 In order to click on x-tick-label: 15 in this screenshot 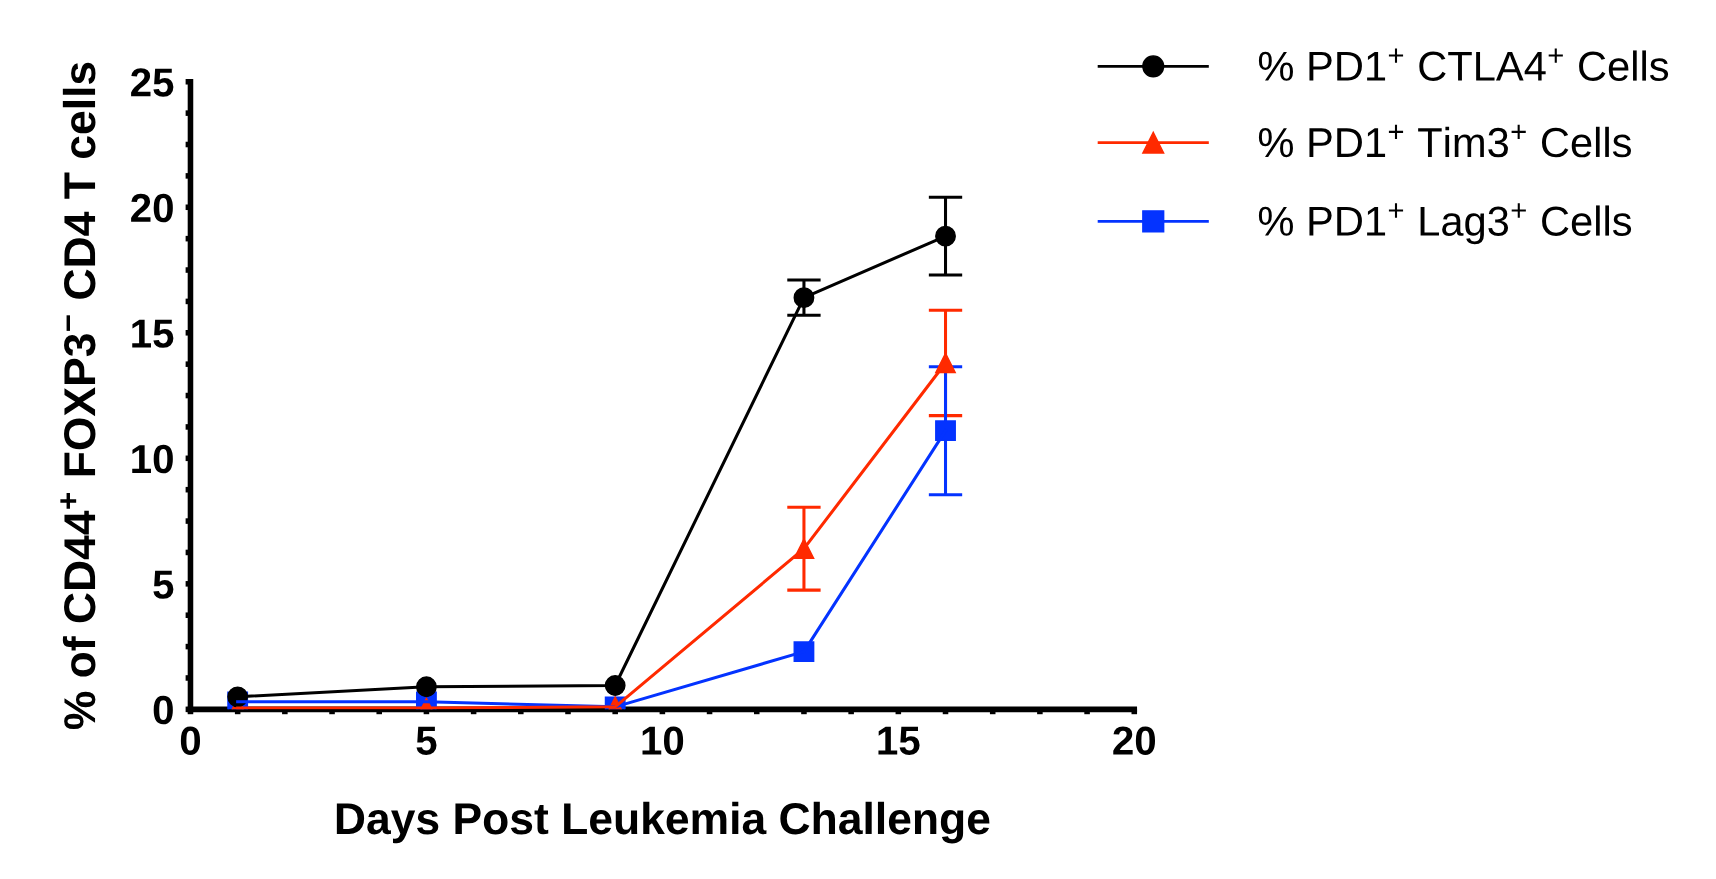, I will do `click(899, 740)`.